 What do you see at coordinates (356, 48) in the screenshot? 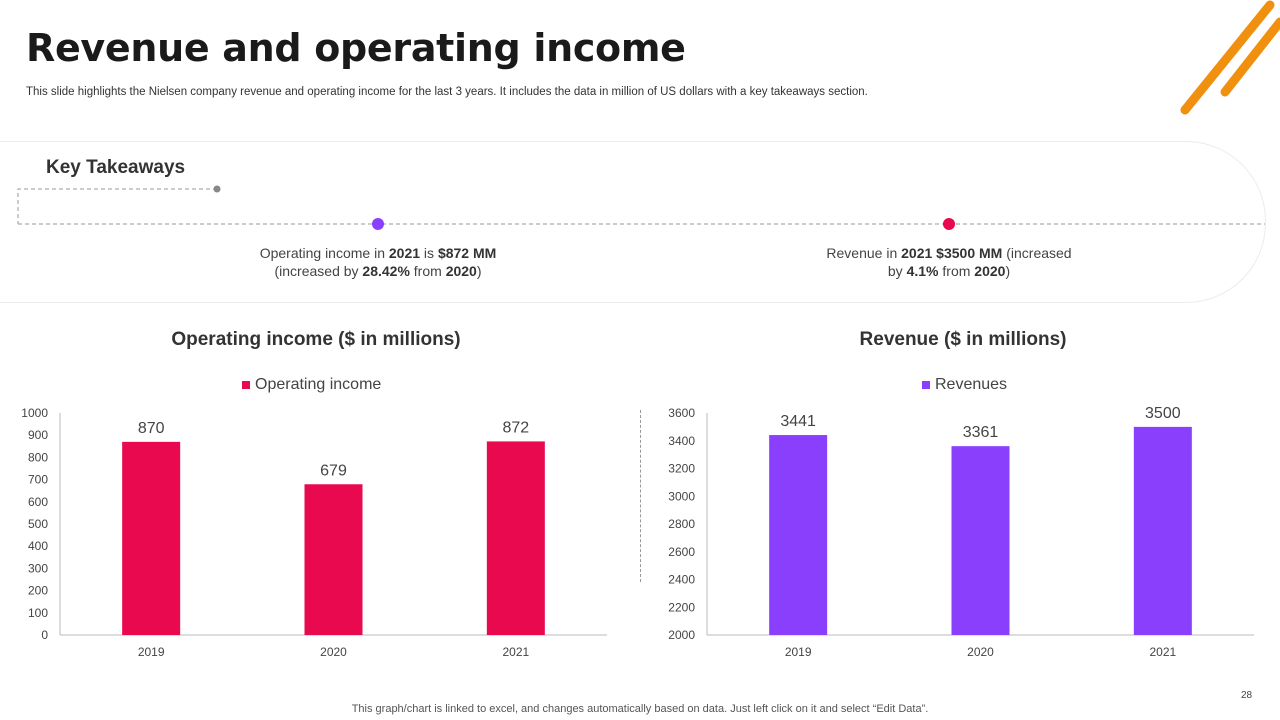
I see `slide-title: Revenue and operating income` at bounding box center [356, 48].